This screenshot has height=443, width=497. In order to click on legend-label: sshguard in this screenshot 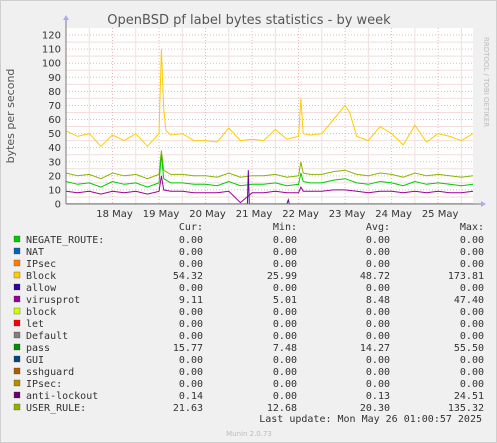, I will do `click(50, 372)`.